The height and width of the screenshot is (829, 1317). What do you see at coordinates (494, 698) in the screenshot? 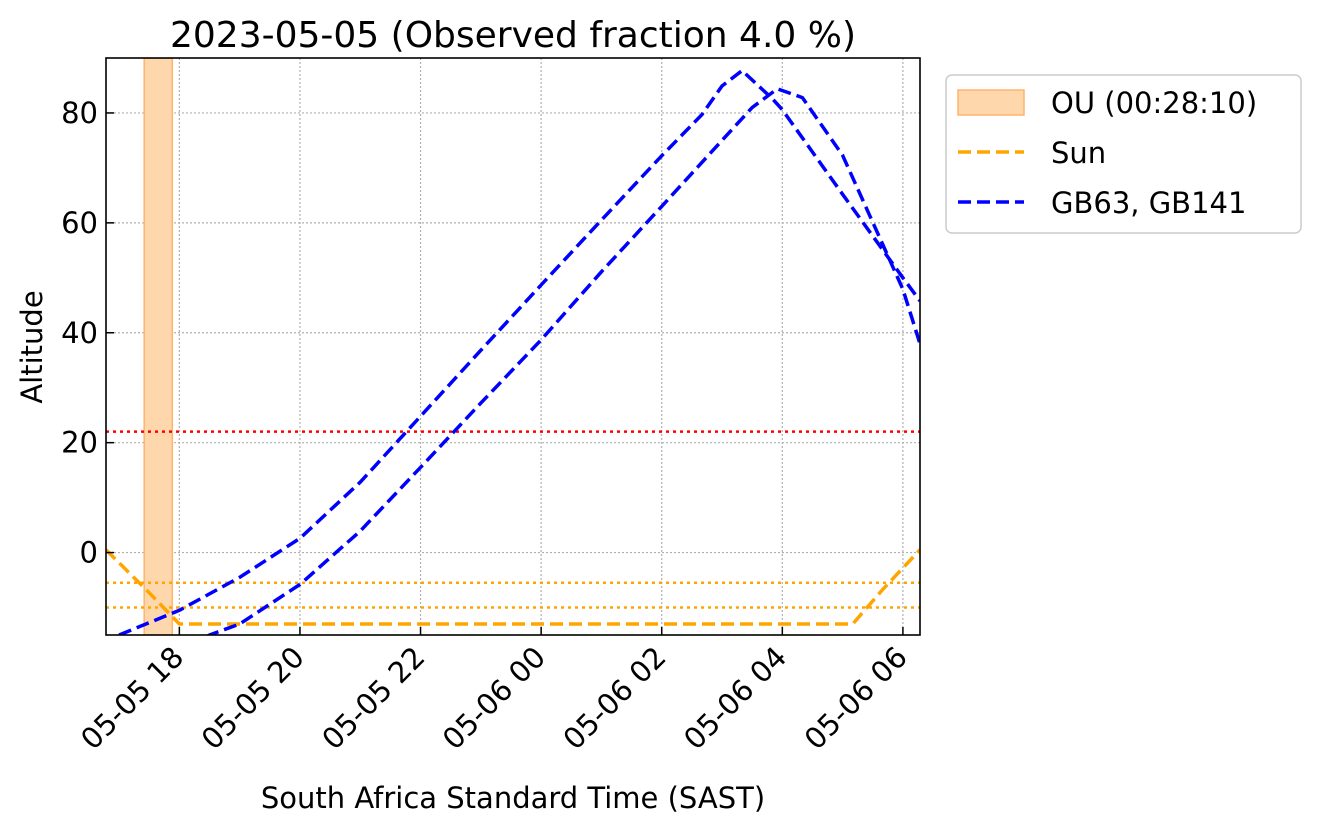
I see `x-tick-label: 05-06 00` at bounding box center [494, 698].